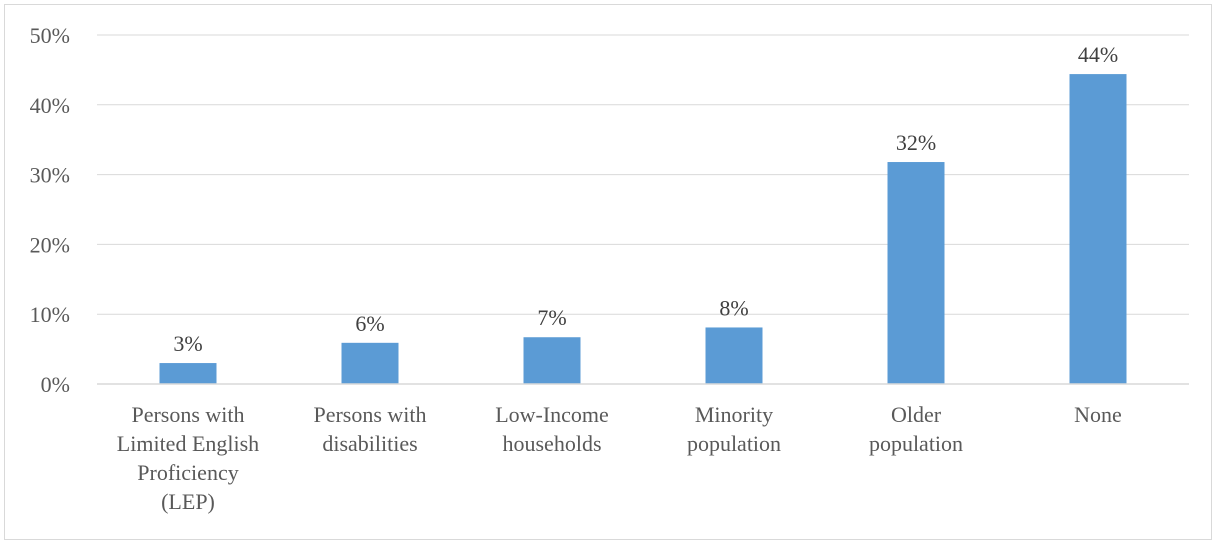 The width and height of the screenshot is (1214, 542). Describe the element at coordinates (369, 429) in the screenshot. I see `x-tick-label: Persons with disabilities` at that location.